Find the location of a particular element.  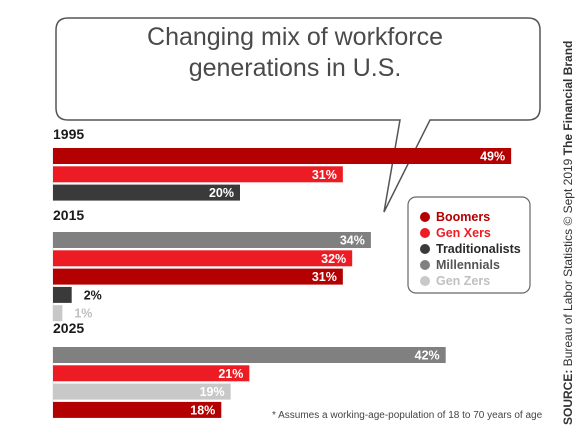

legend-item: Gen Zers is located at coordinates (469, 281).